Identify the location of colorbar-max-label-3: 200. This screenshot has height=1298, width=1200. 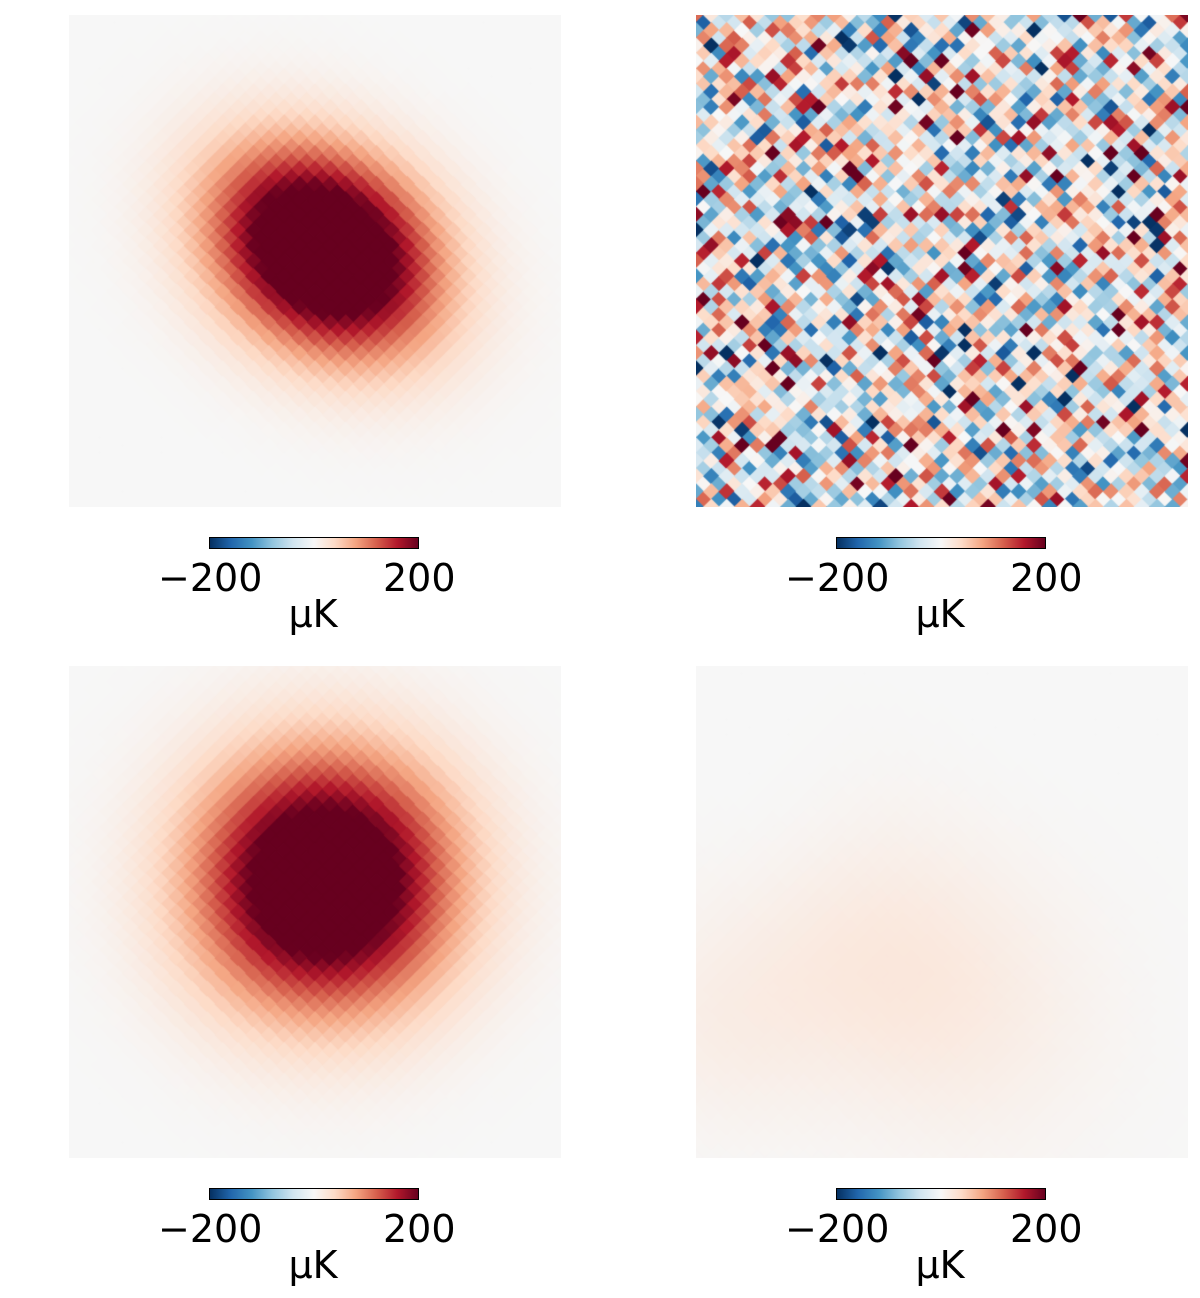
(419, 1229).